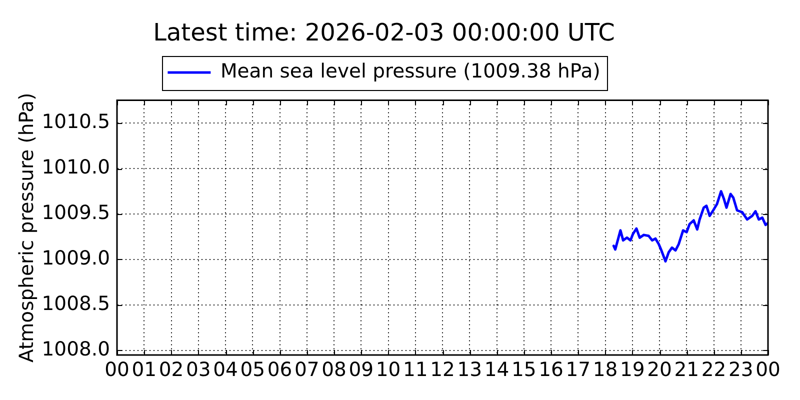 The width and height of the screenshot is (800, 400). What do you see at coordinates (279, 369) in the screenshot?
I see `x-tick-label: 06` at bounding box center [279, 369].